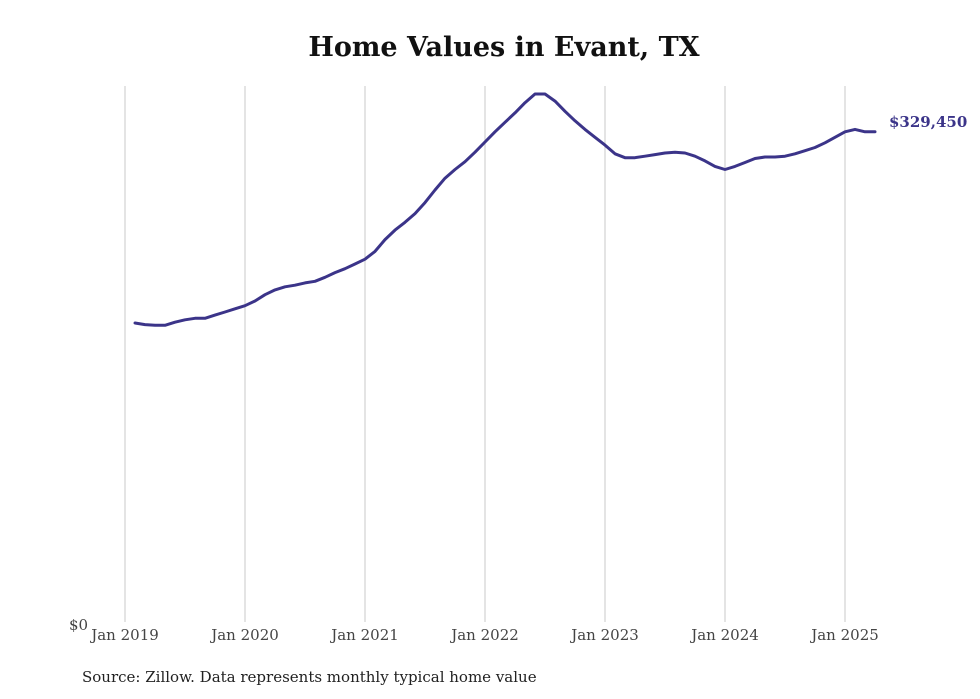 The width and height of the screenshot is (980, 699). I want to click on x-tick-label: Jan 2023, so click(604, 635).